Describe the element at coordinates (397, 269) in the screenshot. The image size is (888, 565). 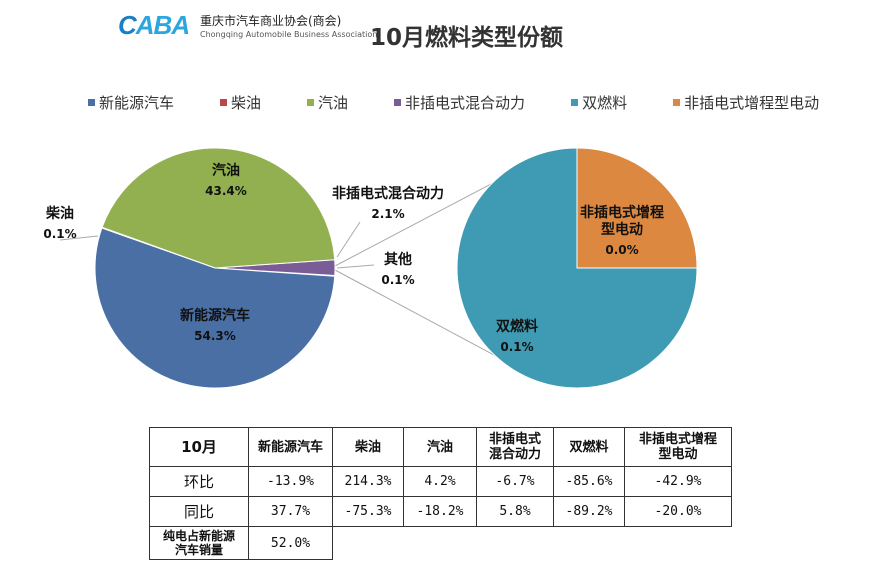
I see `data-label-other: 其他 0.1%` at that location.